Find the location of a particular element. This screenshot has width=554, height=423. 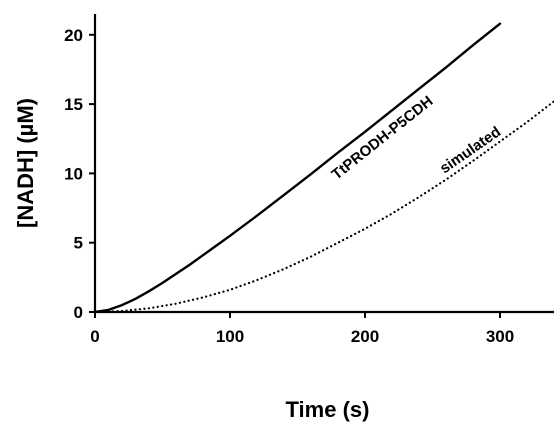

series-annotations: TtPRODH-P5CDH simulated is located at coordinates (416, 138).